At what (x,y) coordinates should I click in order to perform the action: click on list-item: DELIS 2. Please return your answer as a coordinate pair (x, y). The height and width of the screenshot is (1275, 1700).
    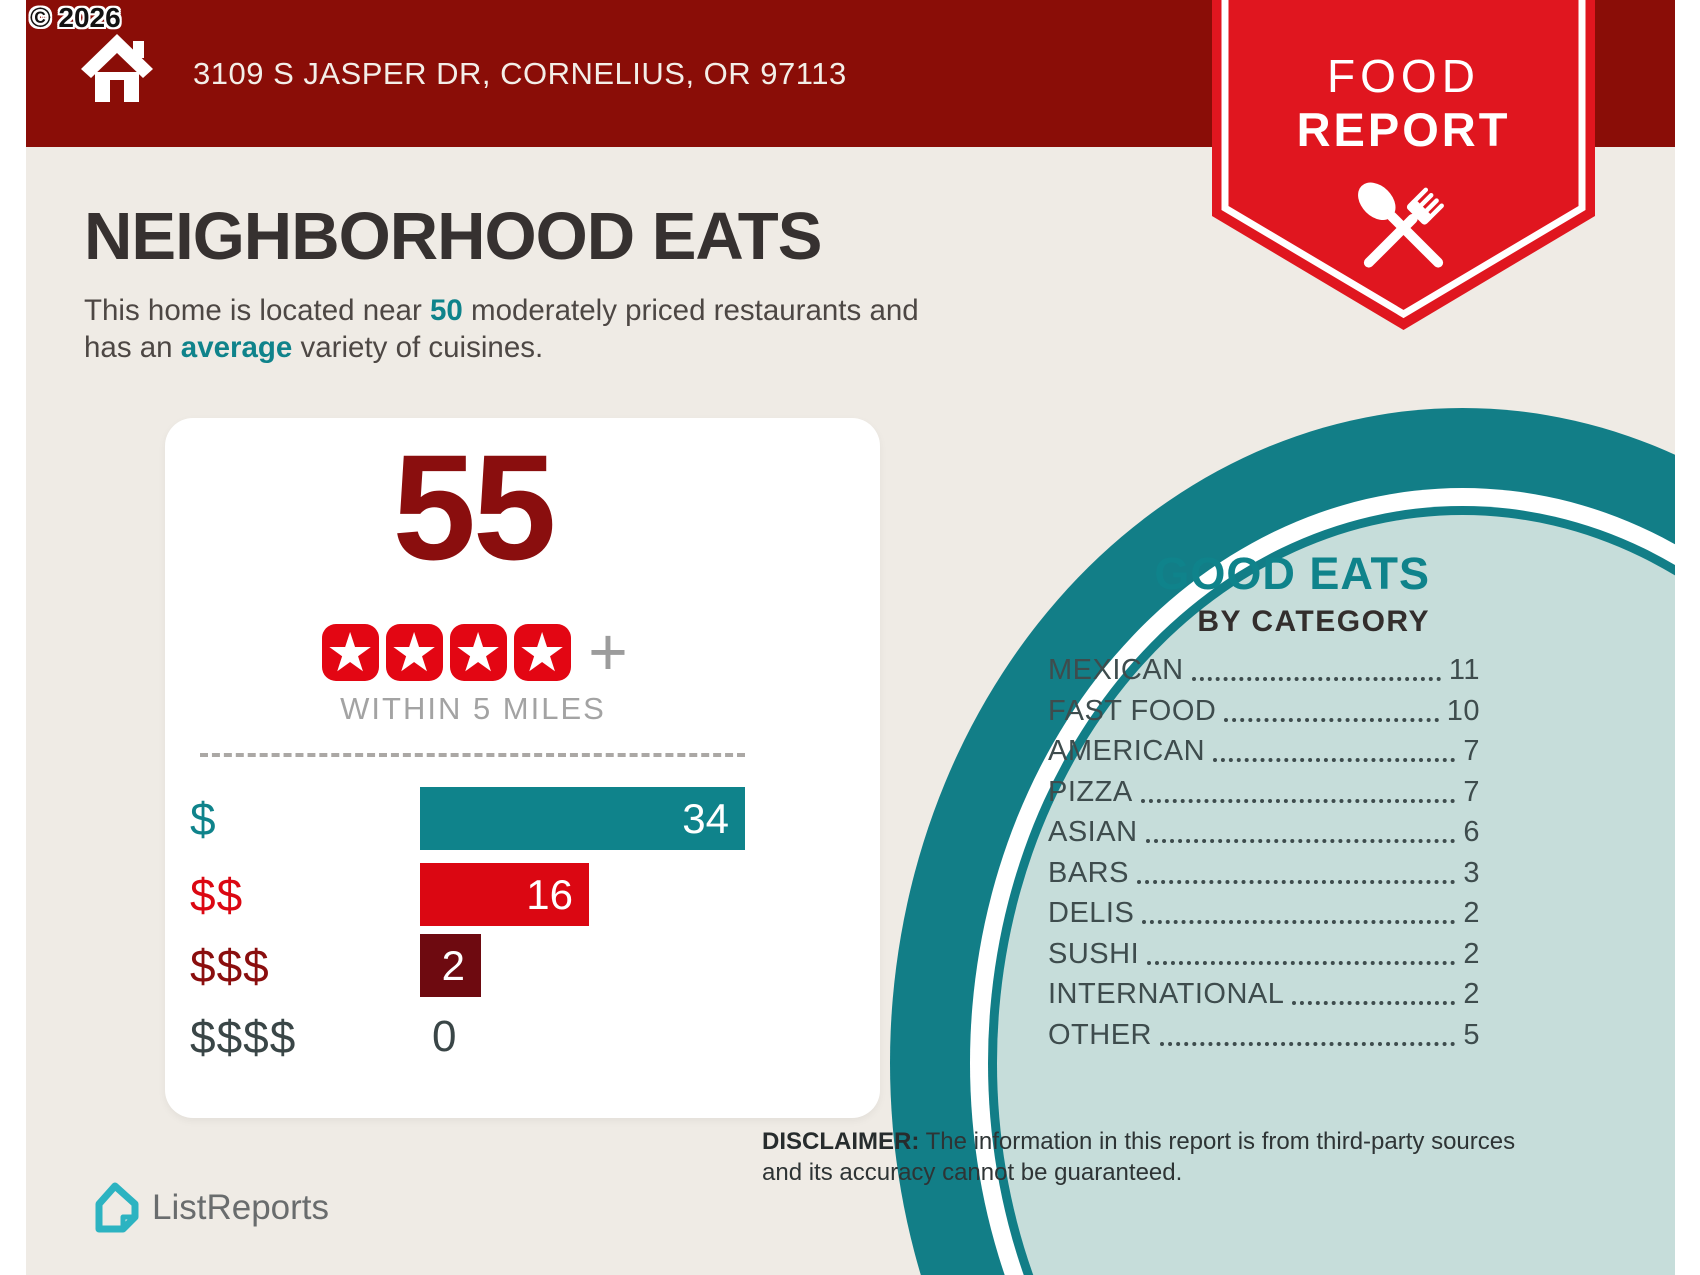
    Looking at the image, I should click on (1264, 913).